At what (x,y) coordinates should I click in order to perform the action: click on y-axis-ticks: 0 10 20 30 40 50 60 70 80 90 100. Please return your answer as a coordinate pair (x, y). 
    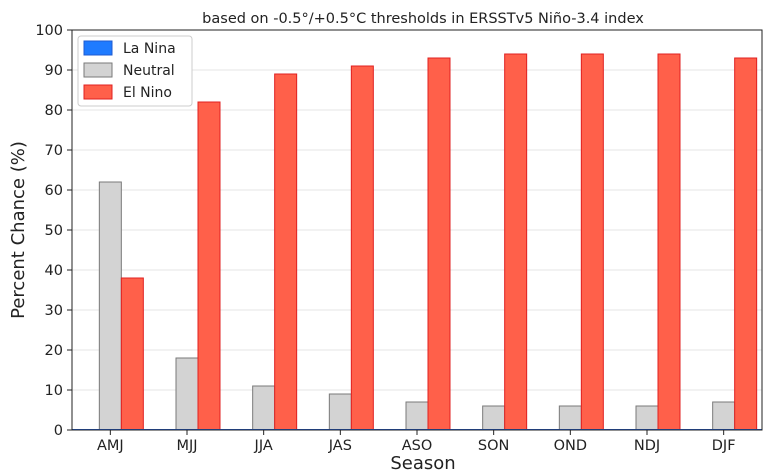
    Looking at the image, I should click on (53, 231).